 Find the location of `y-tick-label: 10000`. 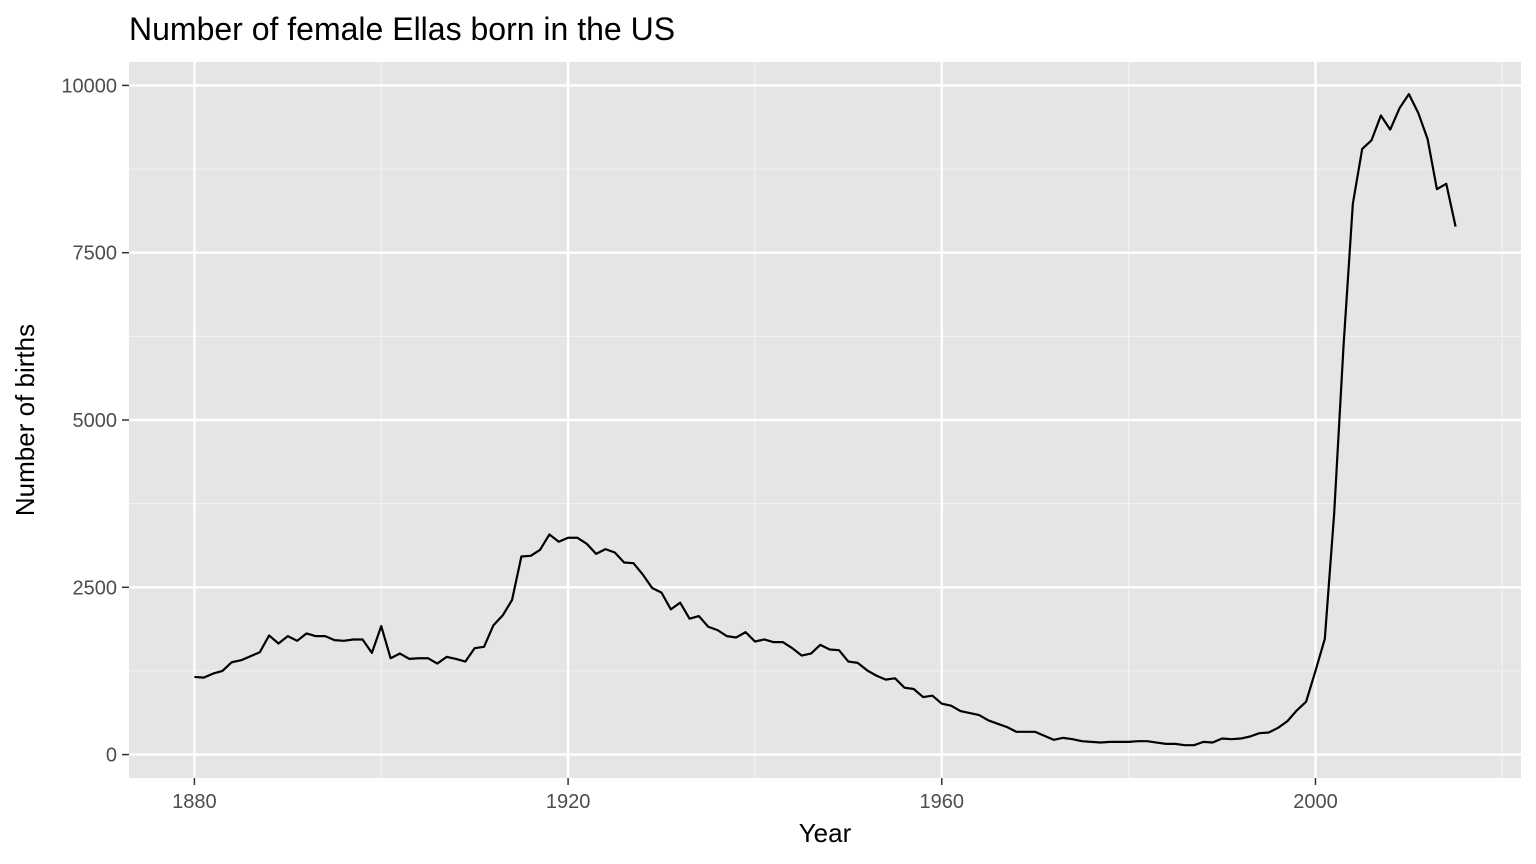

y-tick-label: 10000 is located at coordinates (89, 86).